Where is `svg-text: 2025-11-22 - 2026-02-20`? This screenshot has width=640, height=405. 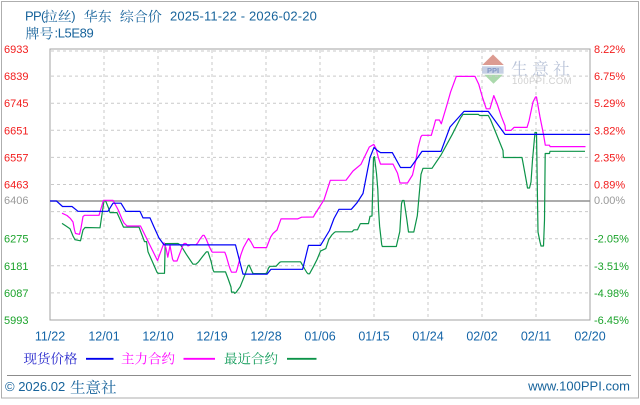 svg-text: 2025-11-22 - 2026-02-20 is located at coordinates (243, 16).